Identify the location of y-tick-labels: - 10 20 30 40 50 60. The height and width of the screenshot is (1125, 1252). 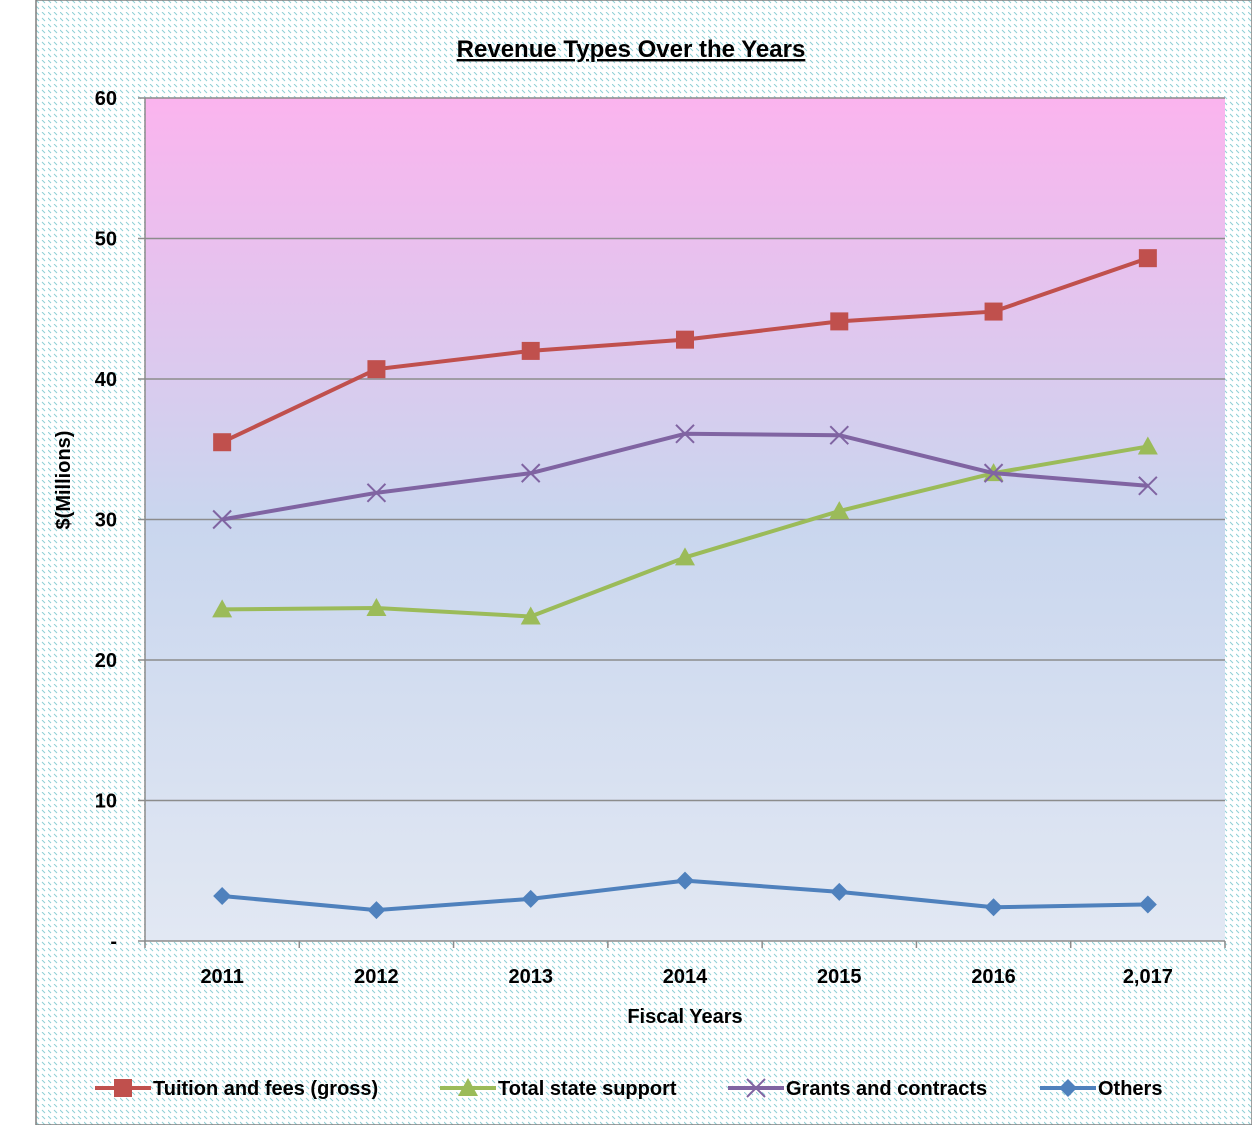
(106, 520).